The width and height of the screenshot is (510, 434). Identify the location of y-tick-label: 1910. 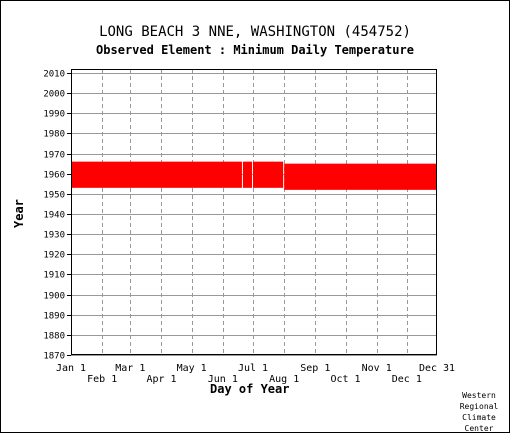
(54, 276).